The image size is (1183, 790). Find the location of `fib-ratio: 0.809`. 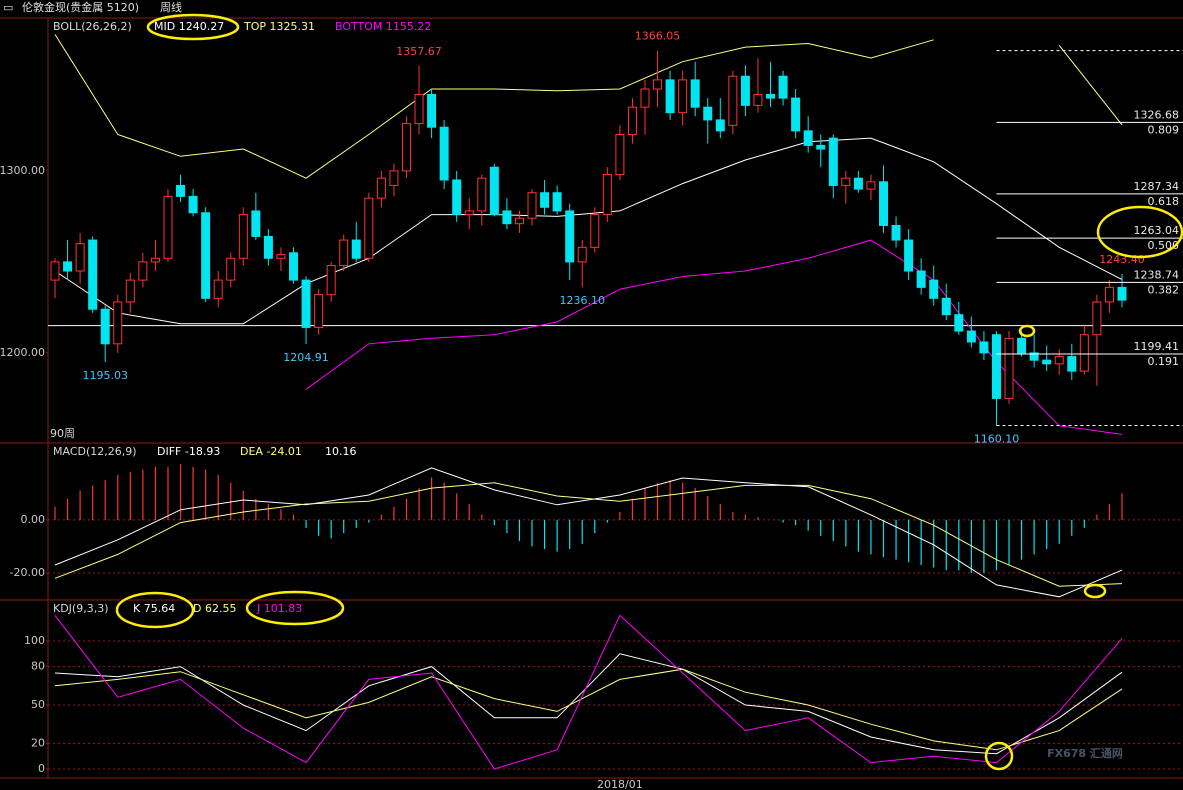

fib-ratio: 0.809 is located at coordinates (1164, 129).